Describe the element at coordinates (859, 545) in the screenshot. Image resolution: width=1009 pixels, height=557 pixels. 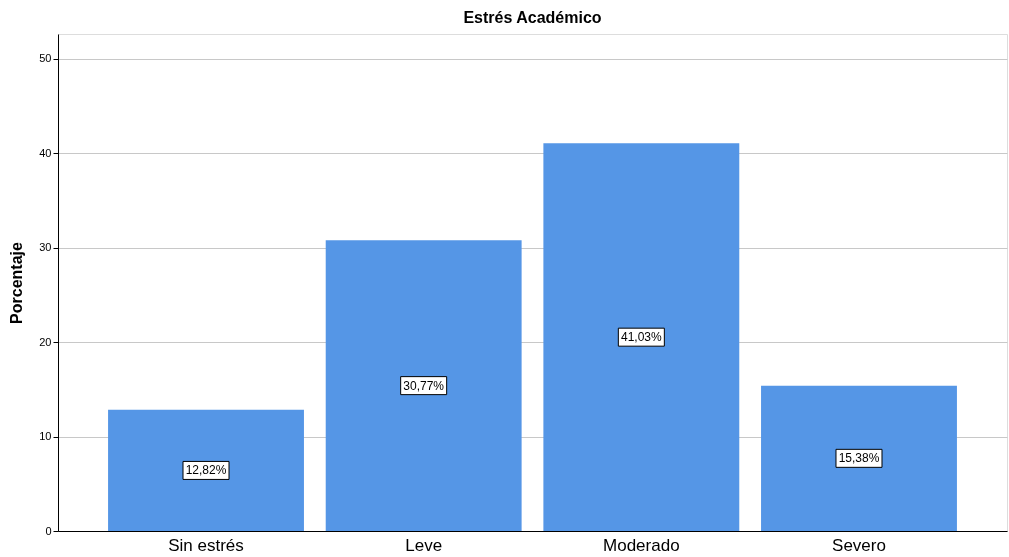
I see `x-tick-label: Severo` at that location.